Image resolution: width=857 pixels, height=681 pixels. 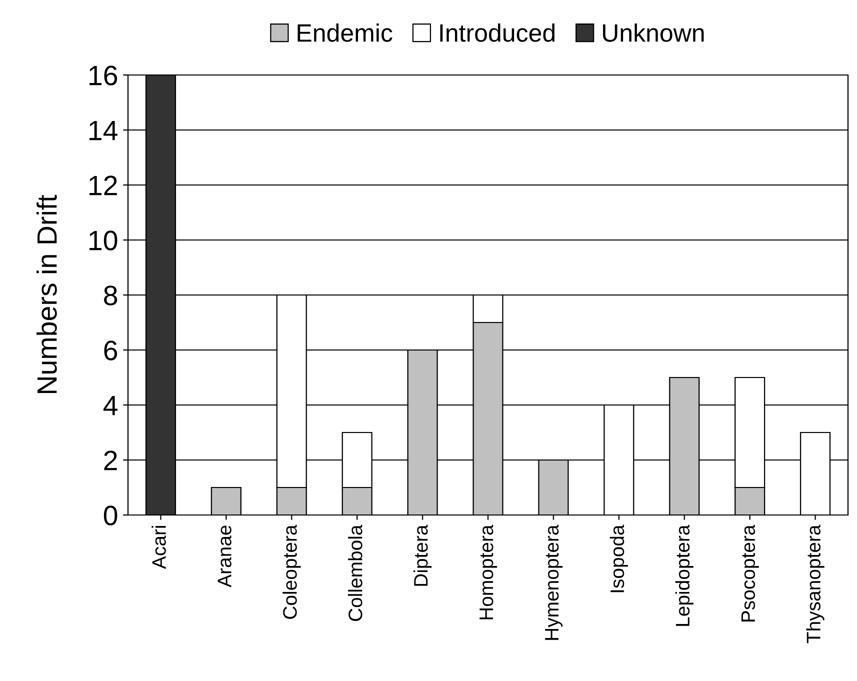 I want to click on x-tick-label: Isopoda, so click(x=619, y=558).